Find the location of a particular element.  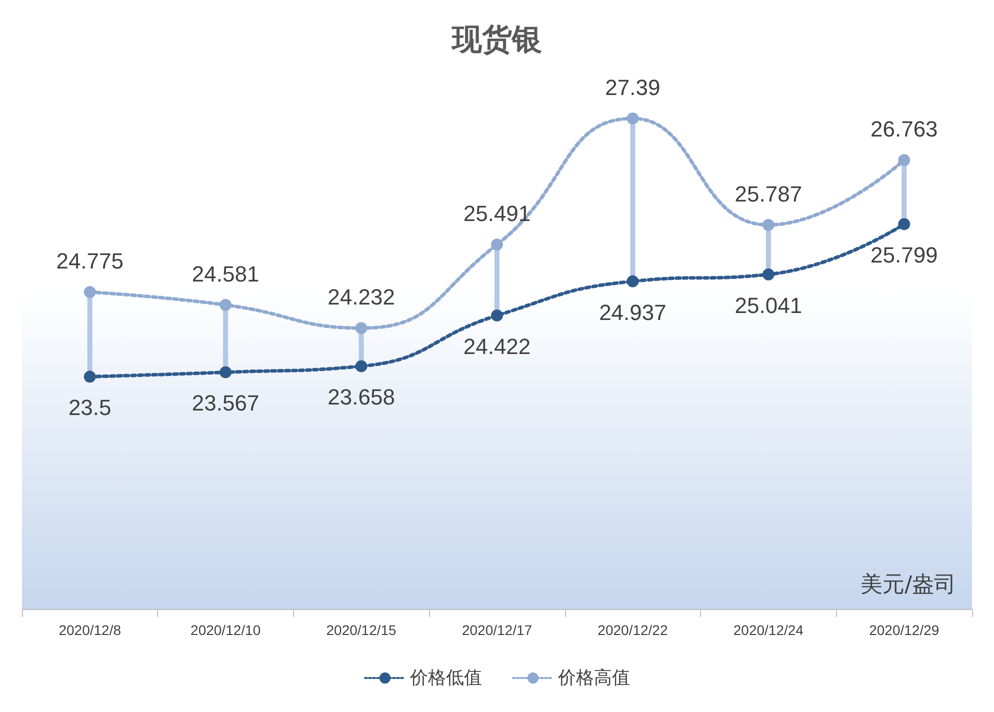

x-tick-label: 2020/12/29 is located at coordinates (904, 630).